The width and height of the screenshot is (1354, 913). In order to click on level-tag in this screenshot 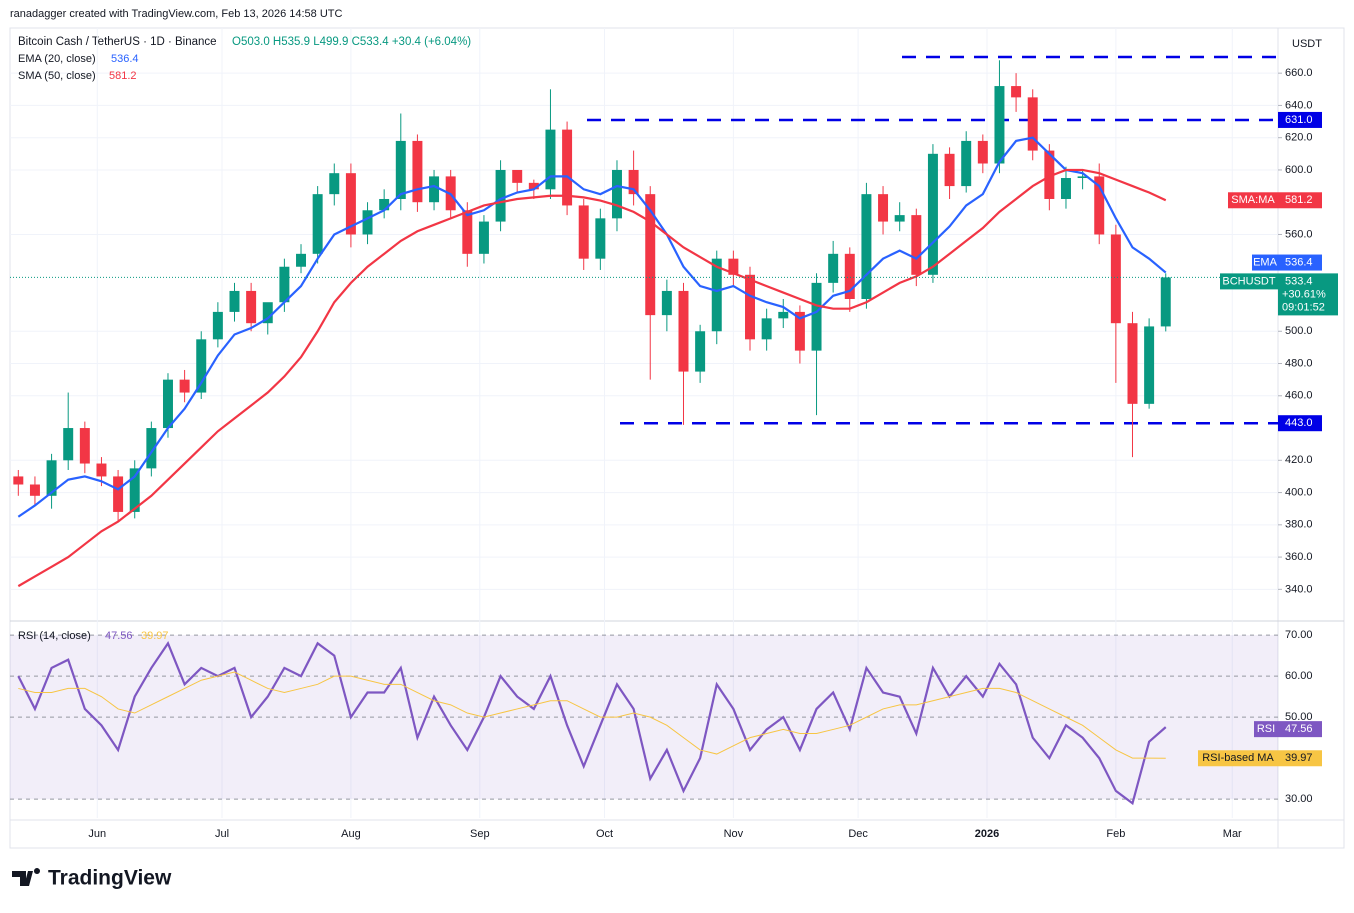, I will do `click(1300, 119)`.